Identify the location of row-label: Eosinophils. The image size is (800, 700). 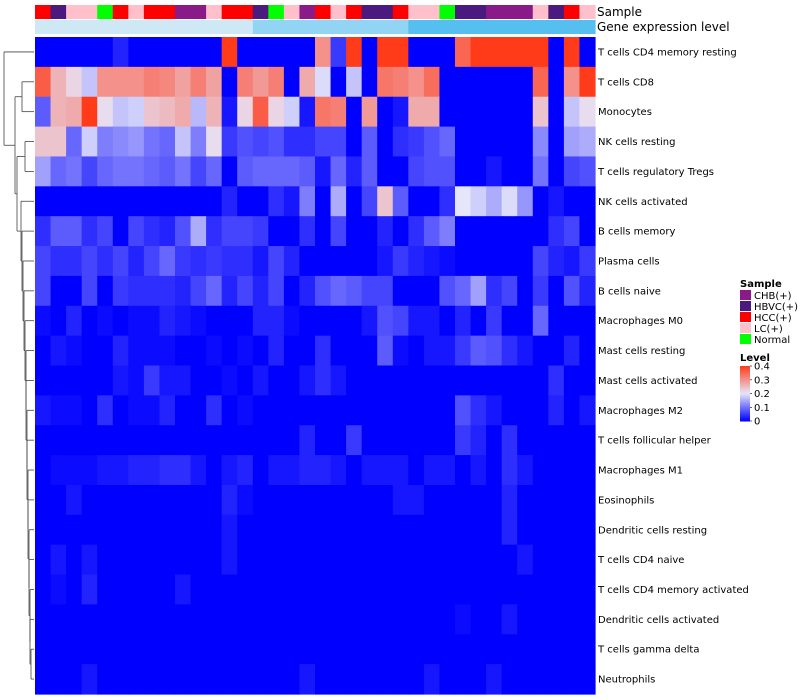
(626, 500).